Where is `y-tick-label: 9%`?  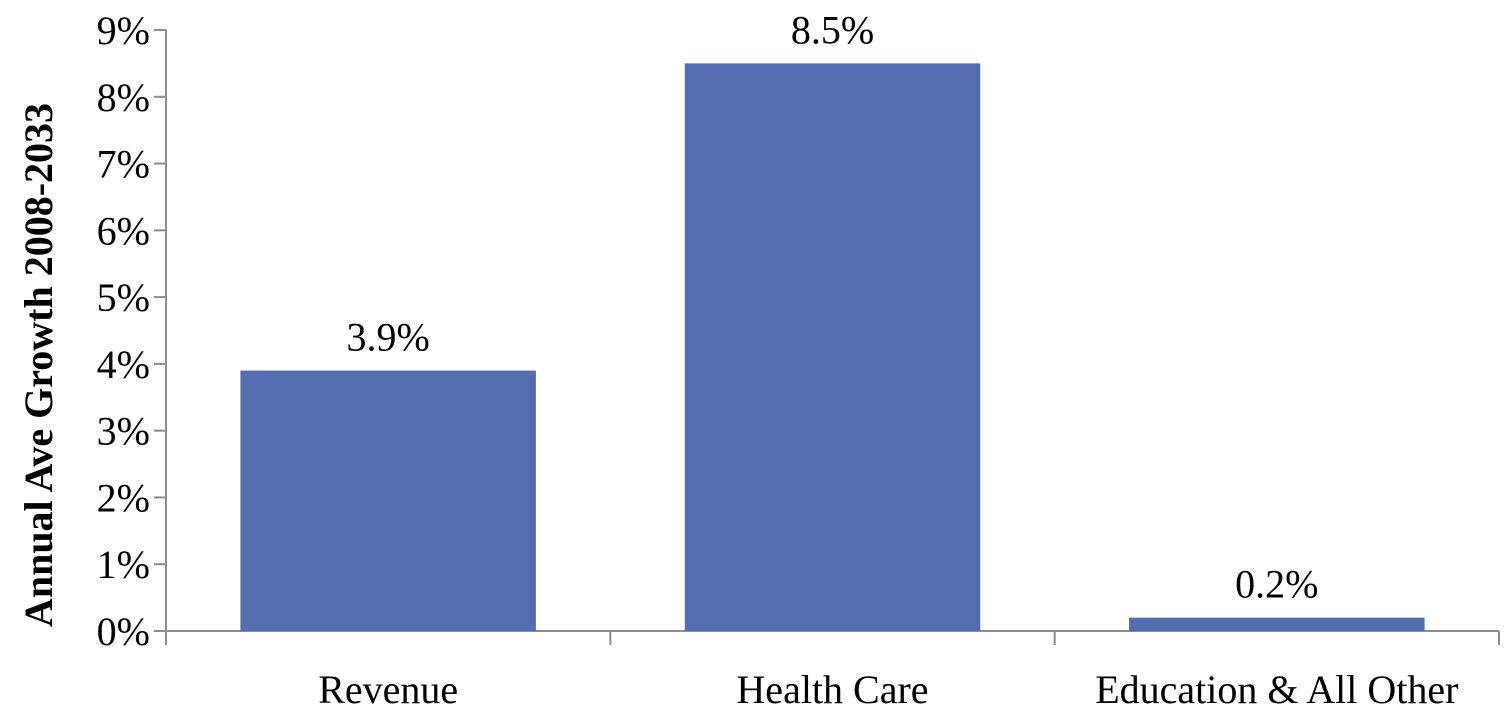 y-tick-label: 9% is located at coordinates (123, 30).